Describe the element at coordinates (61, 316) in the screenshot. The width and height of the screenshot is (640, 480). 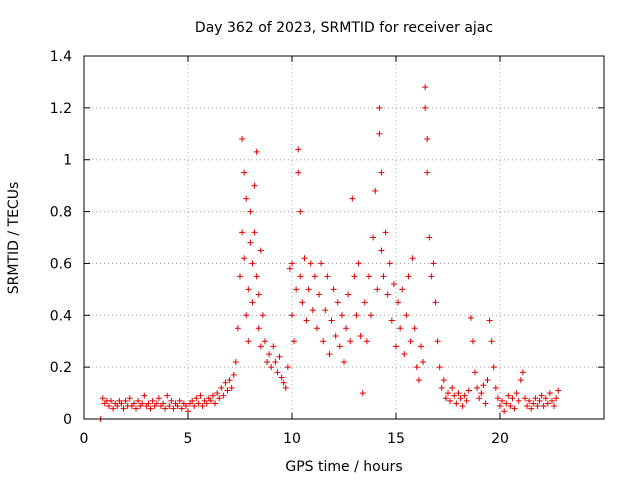
I see `y-tick-label: 0.4` at that location.